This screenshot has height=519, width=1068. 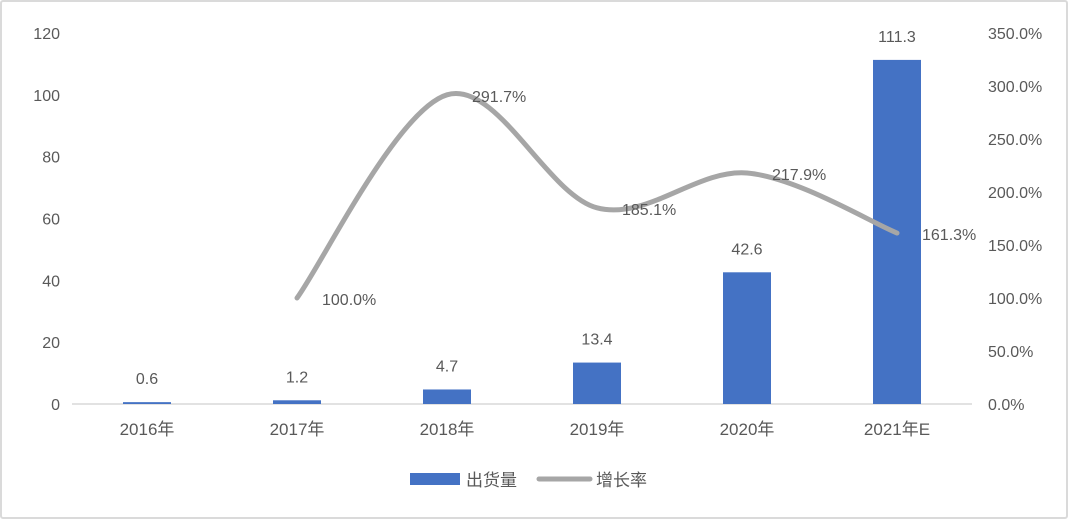 I want to click on y-tick-label-left: 0, so click(x=55, y=405).